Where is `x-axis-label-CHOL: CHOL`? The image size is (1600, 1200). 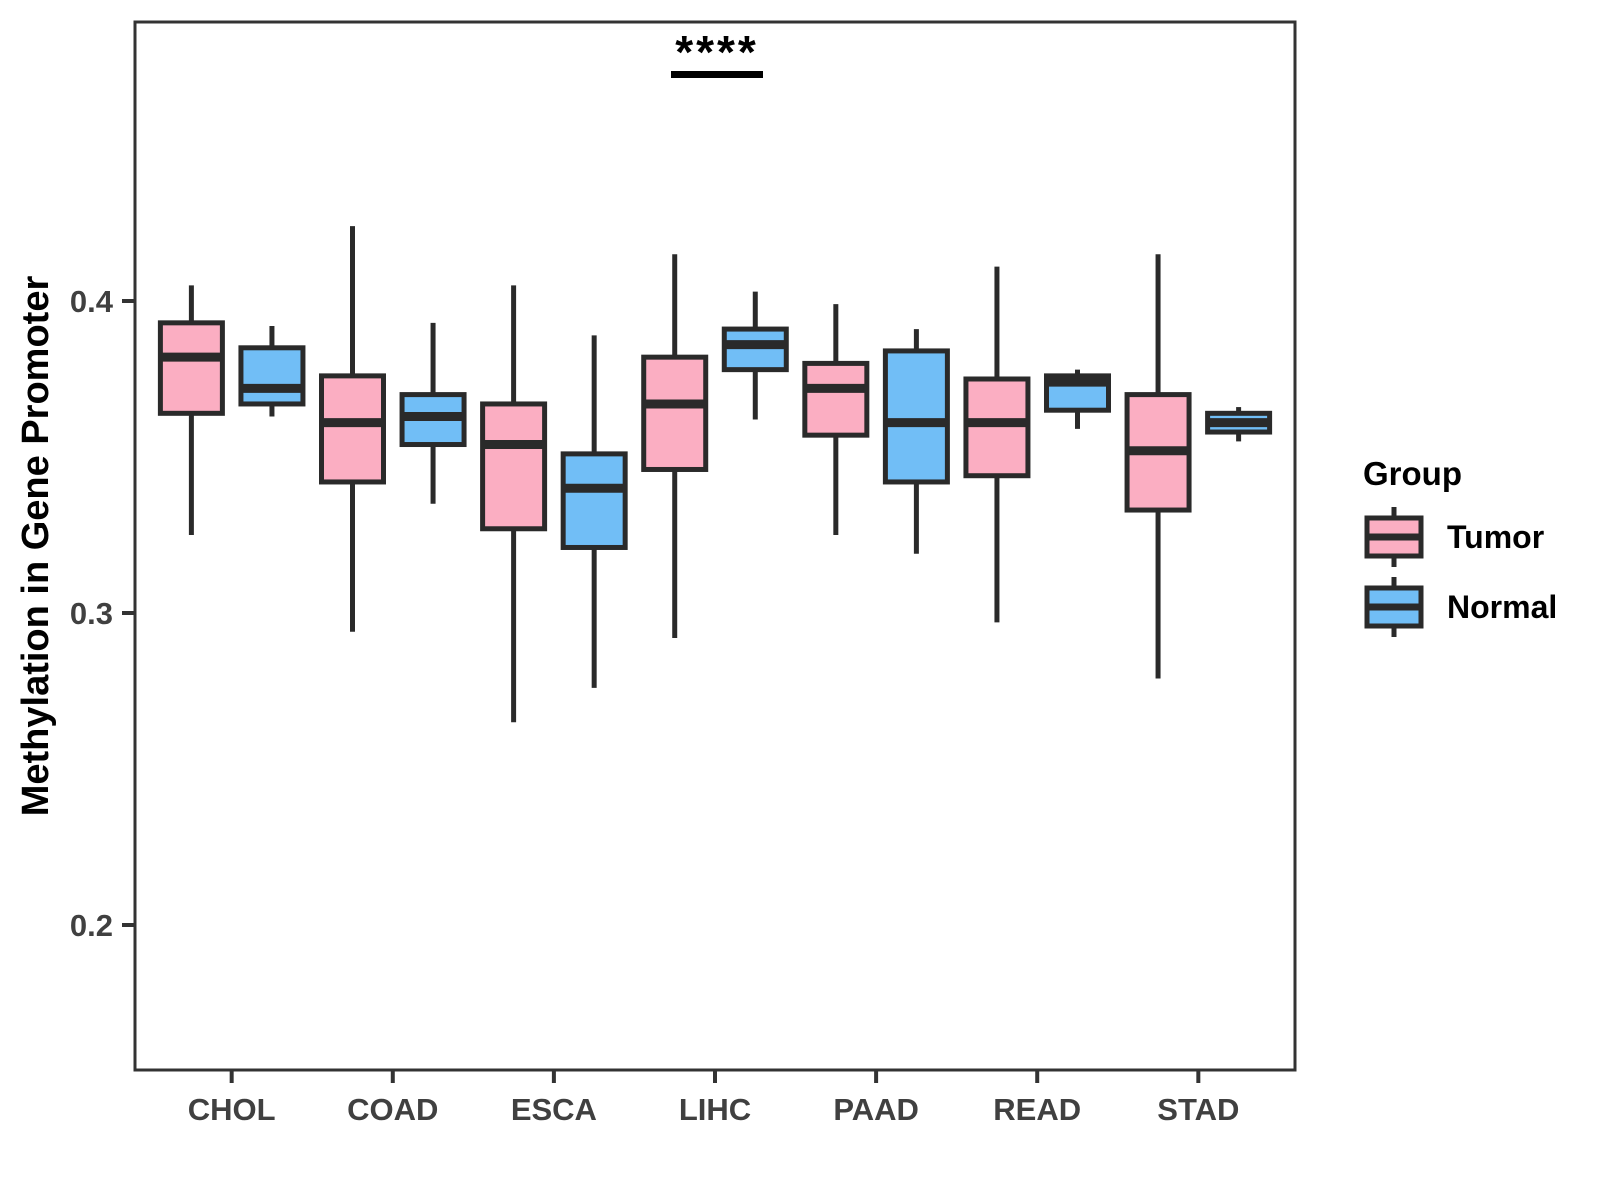
x-axis-label-CHOL: CHOL is located at coordinates (232, 1109).